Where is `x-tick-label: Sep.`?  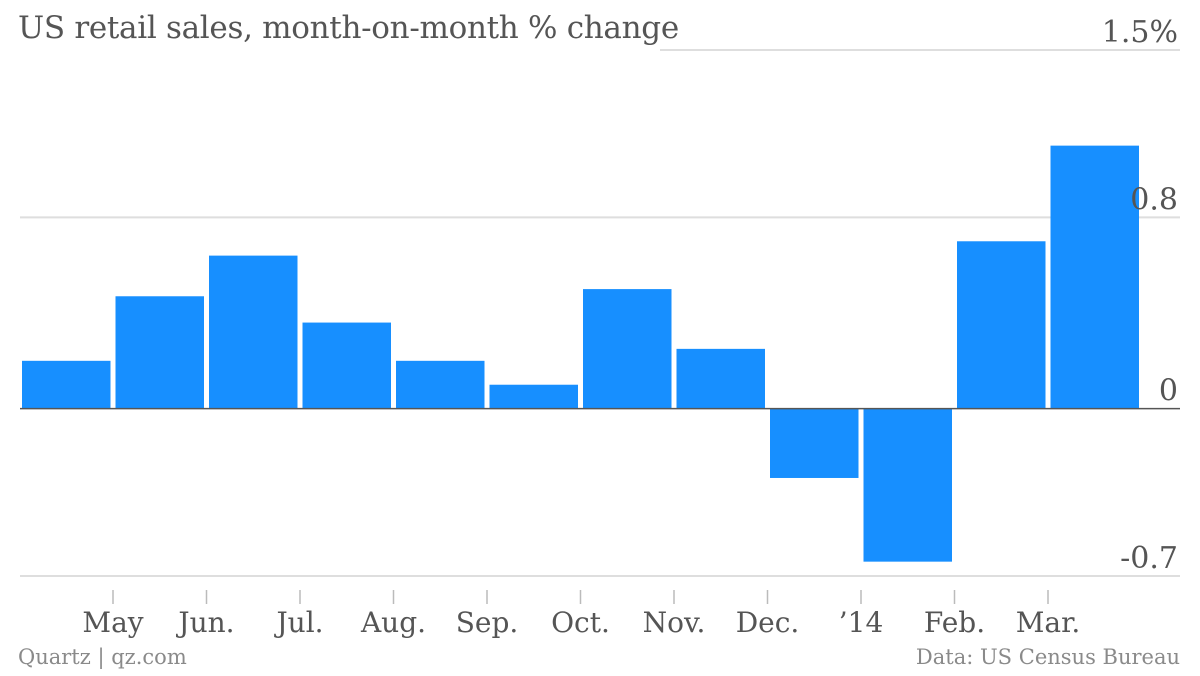
x-tick-label: Sep. is located at coordinates (487, 622).